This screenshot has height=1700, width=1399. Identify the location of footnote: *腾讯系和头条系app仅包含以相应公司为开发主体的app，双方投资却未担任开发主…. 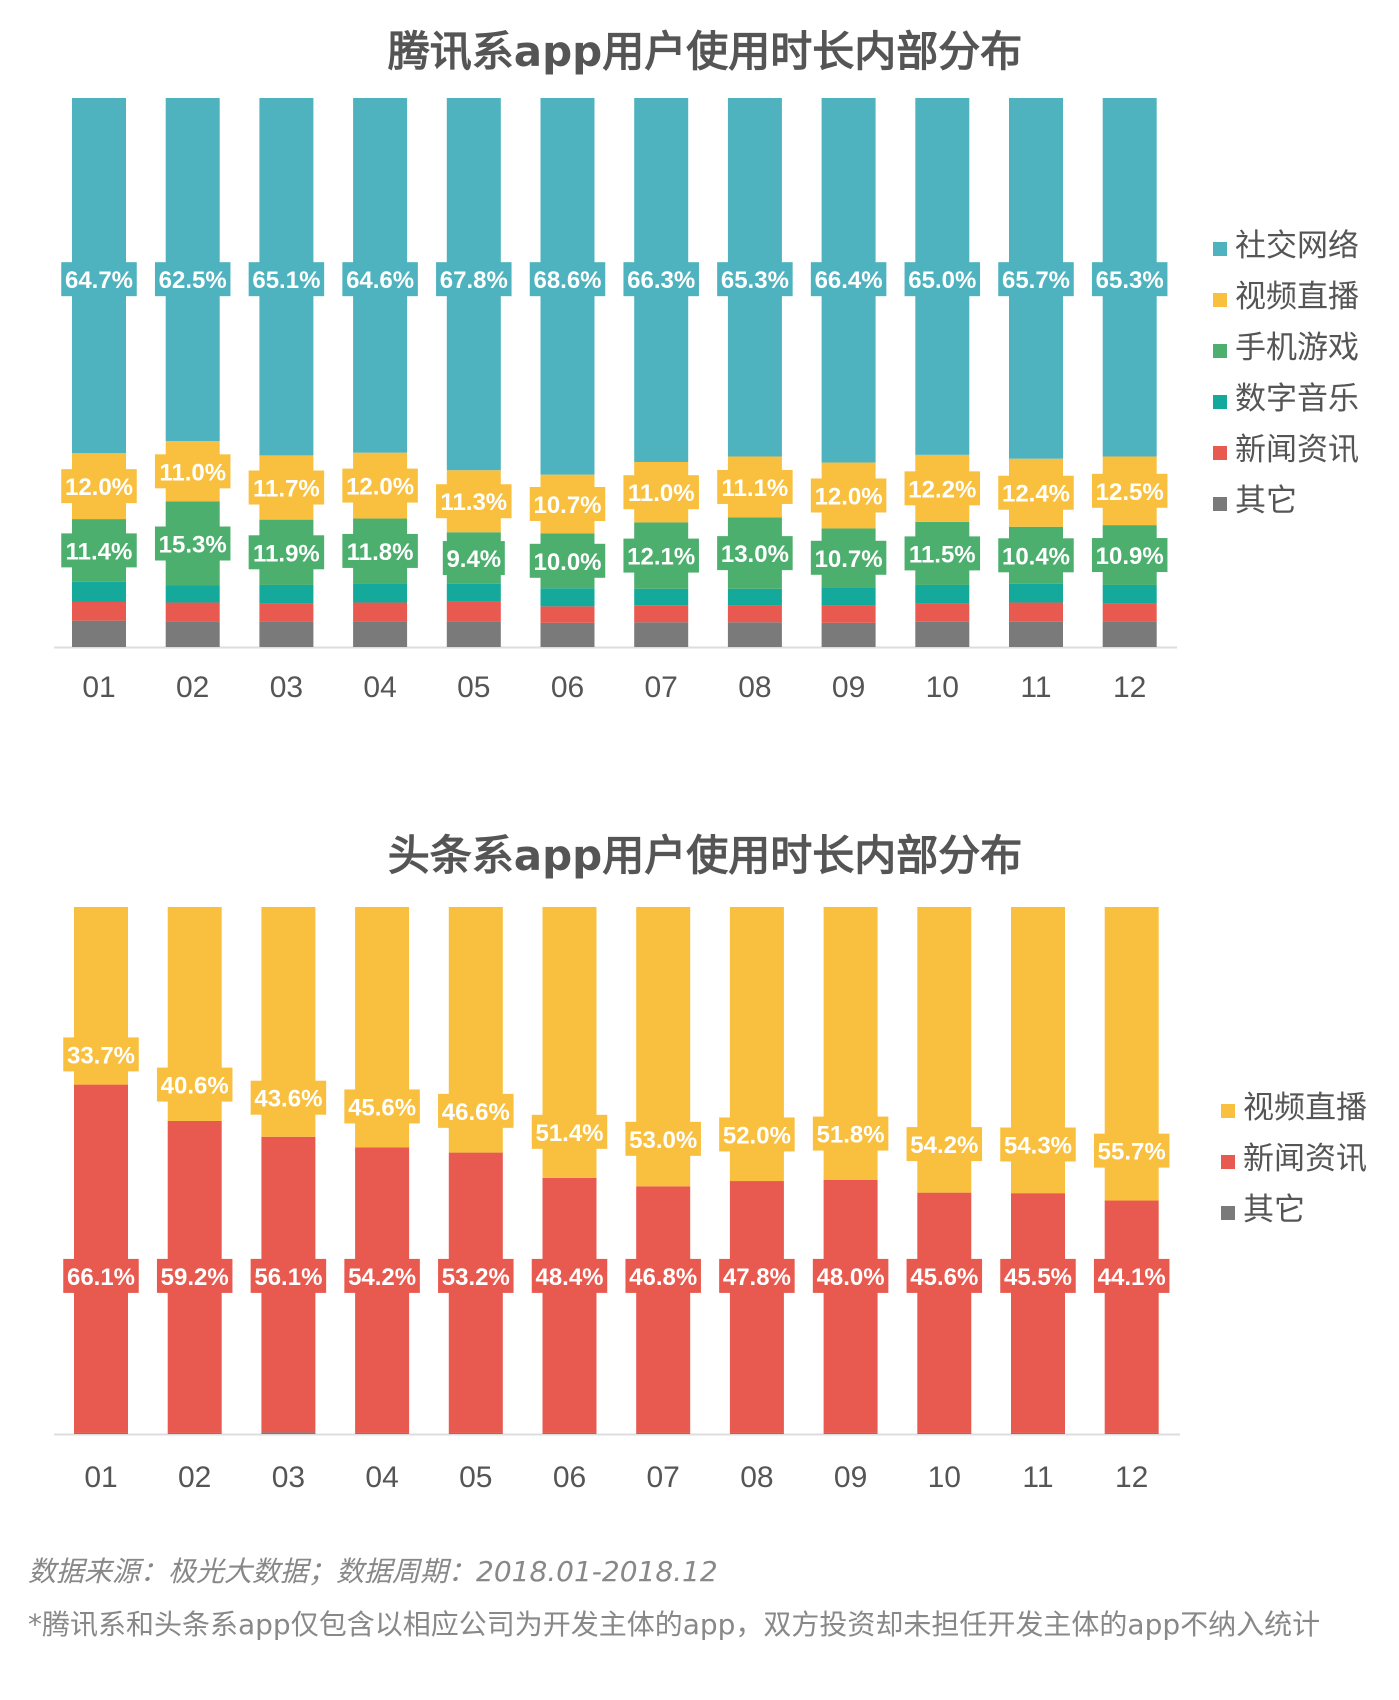
(674, 1624).